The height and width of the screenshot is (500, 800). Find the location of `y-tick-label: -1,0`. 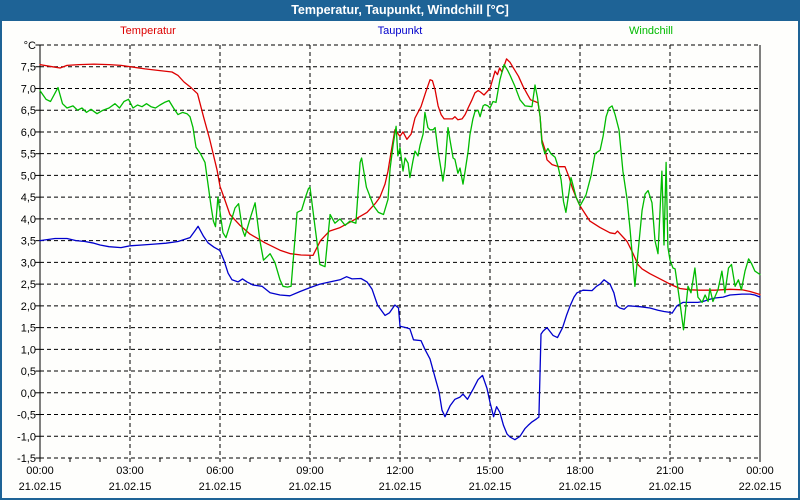

y-tick-label: -1,0 is located at coordinates (26, 437).